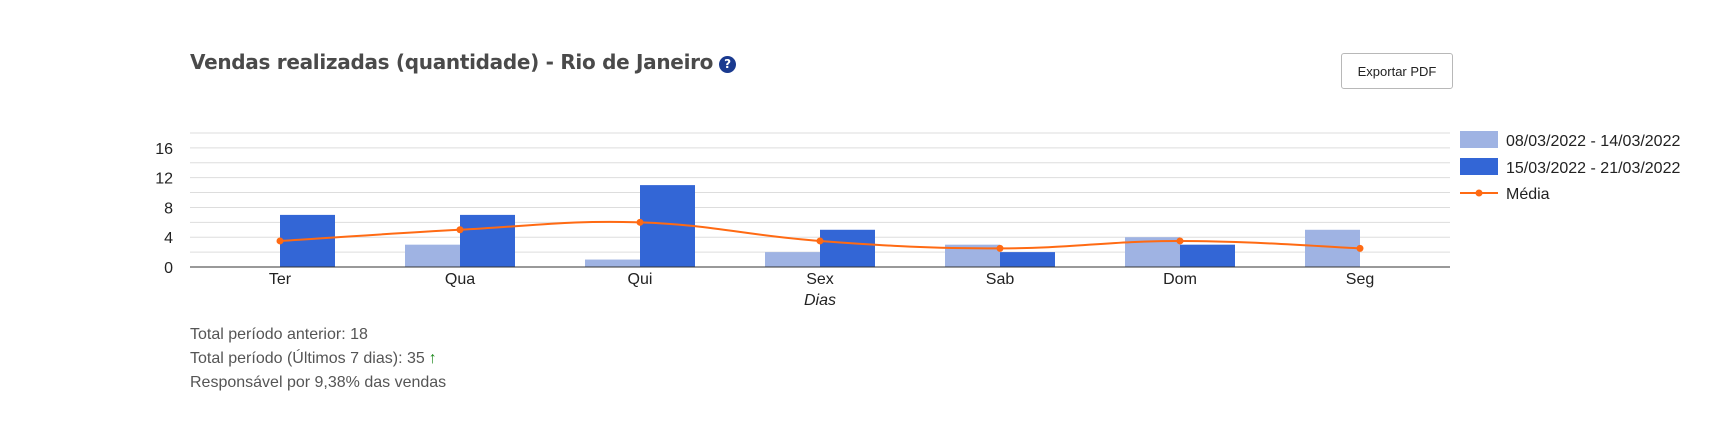  Describe the element at coordinates (168, 208) in the screenshot. I see `y-tick-label: 8` at that location.